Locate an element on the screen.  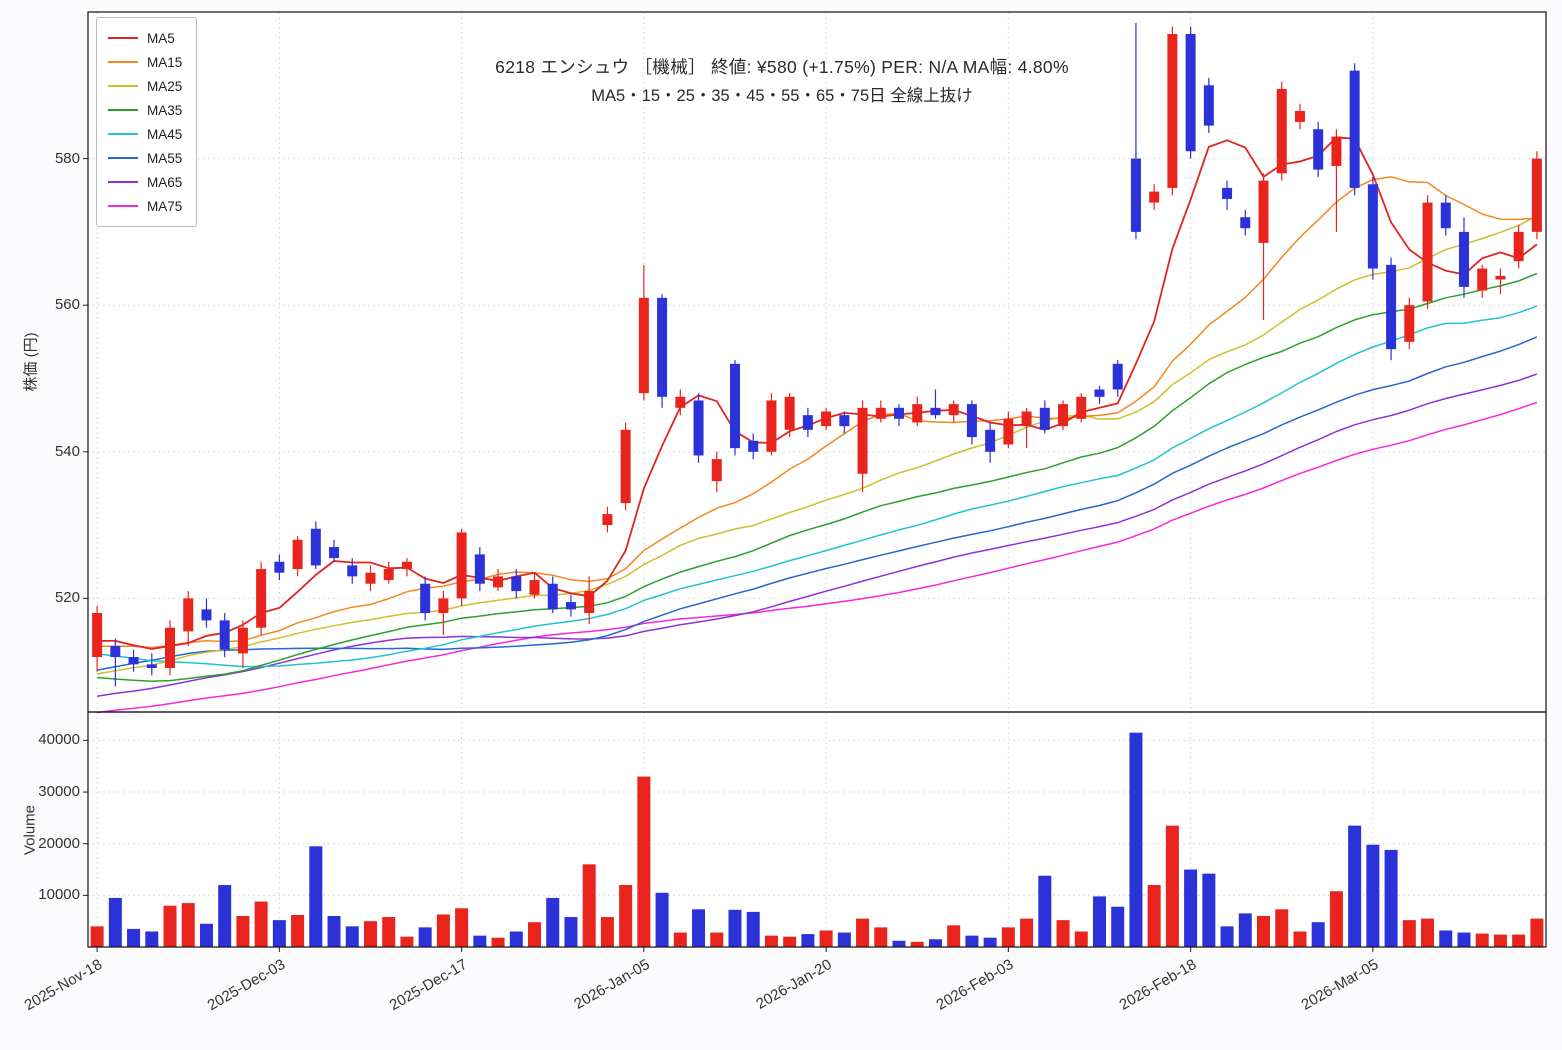
legend-label: MA45 is located at coordinates (165, 134).